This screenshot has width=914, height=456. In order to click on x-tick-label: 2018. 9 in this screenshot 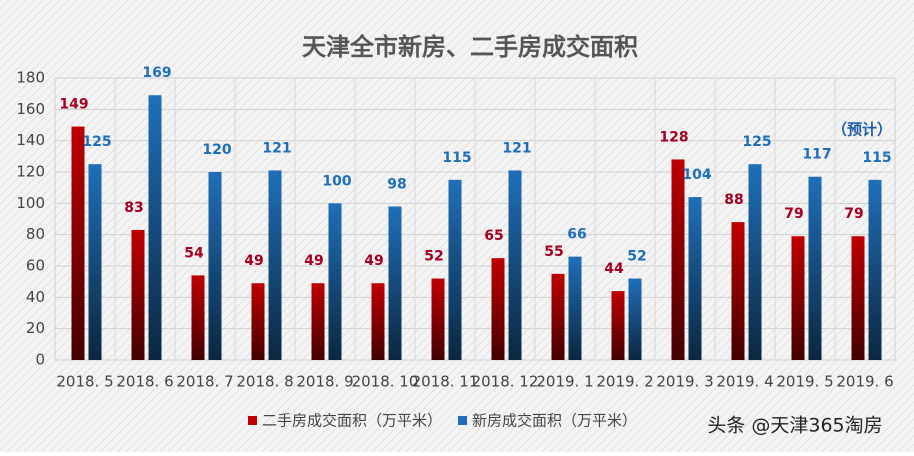, I will do `click(324, 382)`.